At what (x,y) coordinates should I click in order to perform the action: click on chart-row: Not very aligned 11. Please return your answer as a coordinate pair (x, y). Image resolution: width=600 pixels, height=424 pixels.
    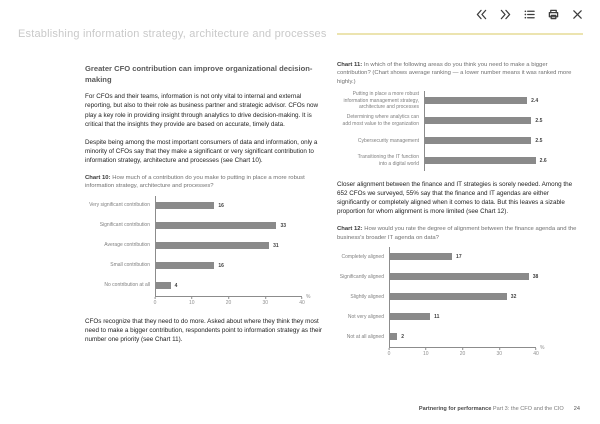
    Looking at the image, I should click on (458, 316).